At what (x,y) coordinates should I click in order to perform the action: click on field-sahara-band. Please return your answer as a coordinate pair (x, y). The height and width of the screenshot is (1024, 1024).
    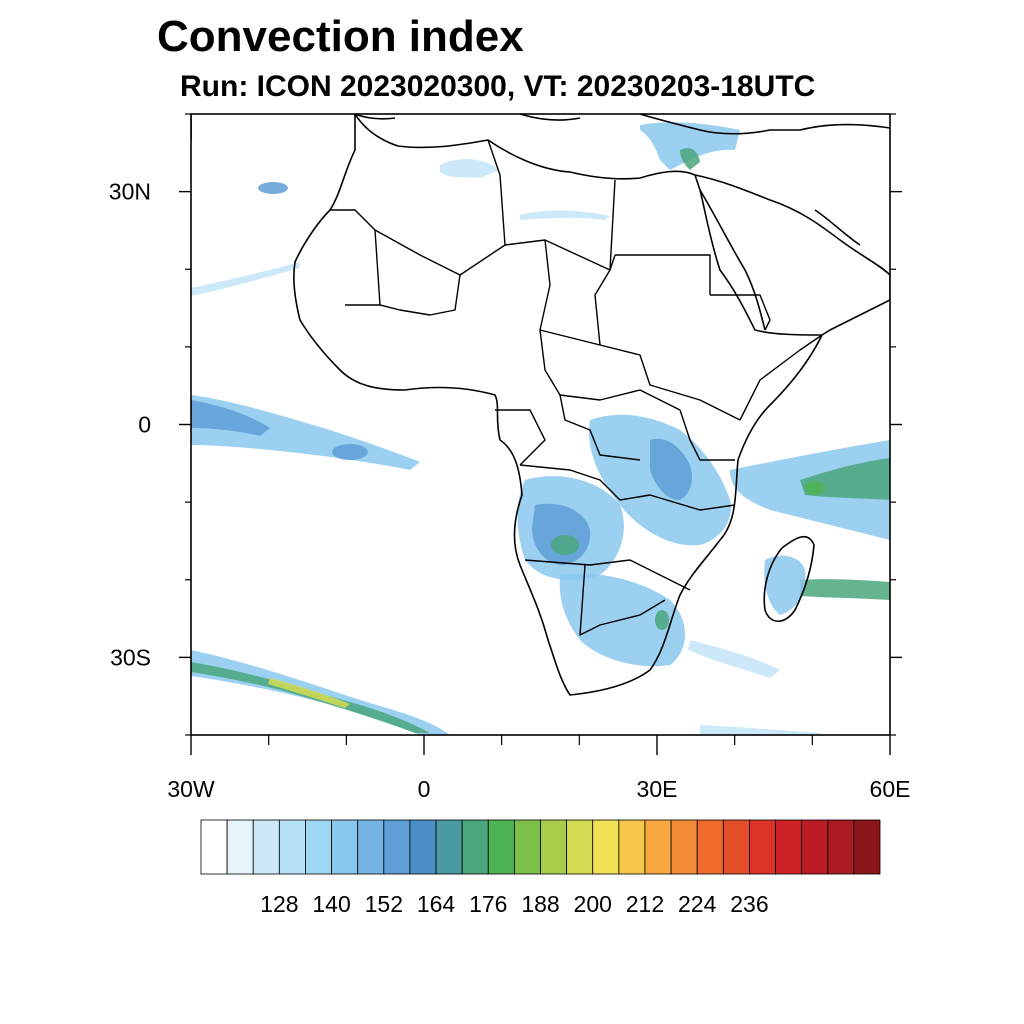
    Looking at the image, I should click on (470, 168).